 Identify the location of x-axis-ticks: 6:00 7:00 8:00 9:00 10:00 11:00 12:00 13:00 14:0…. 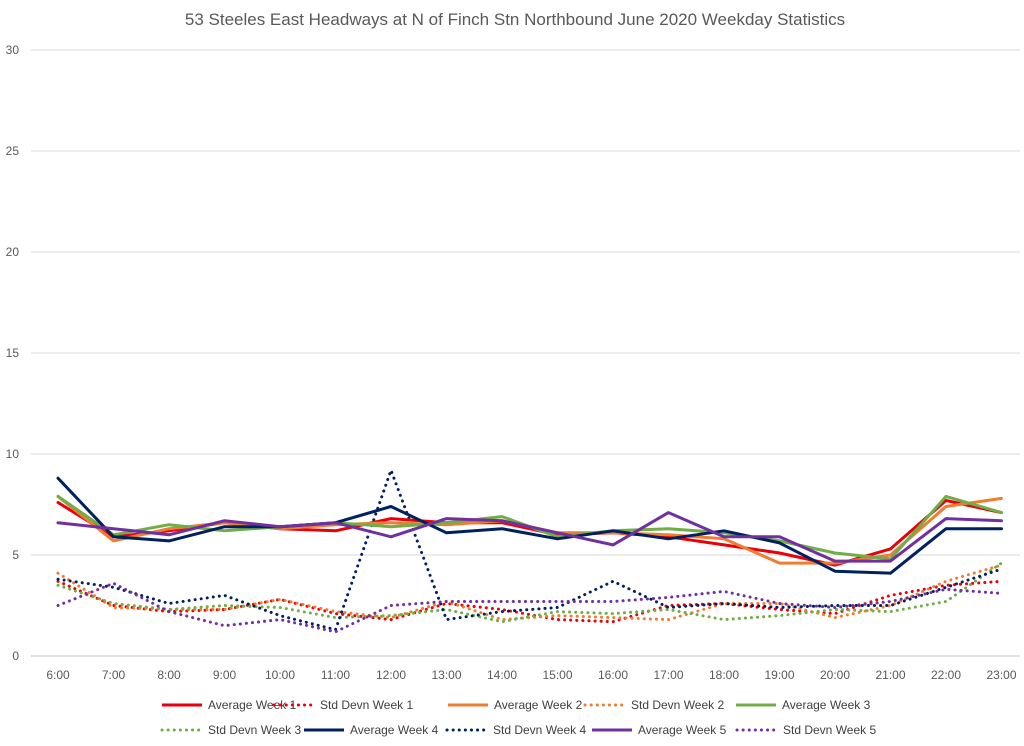
(531, 675).